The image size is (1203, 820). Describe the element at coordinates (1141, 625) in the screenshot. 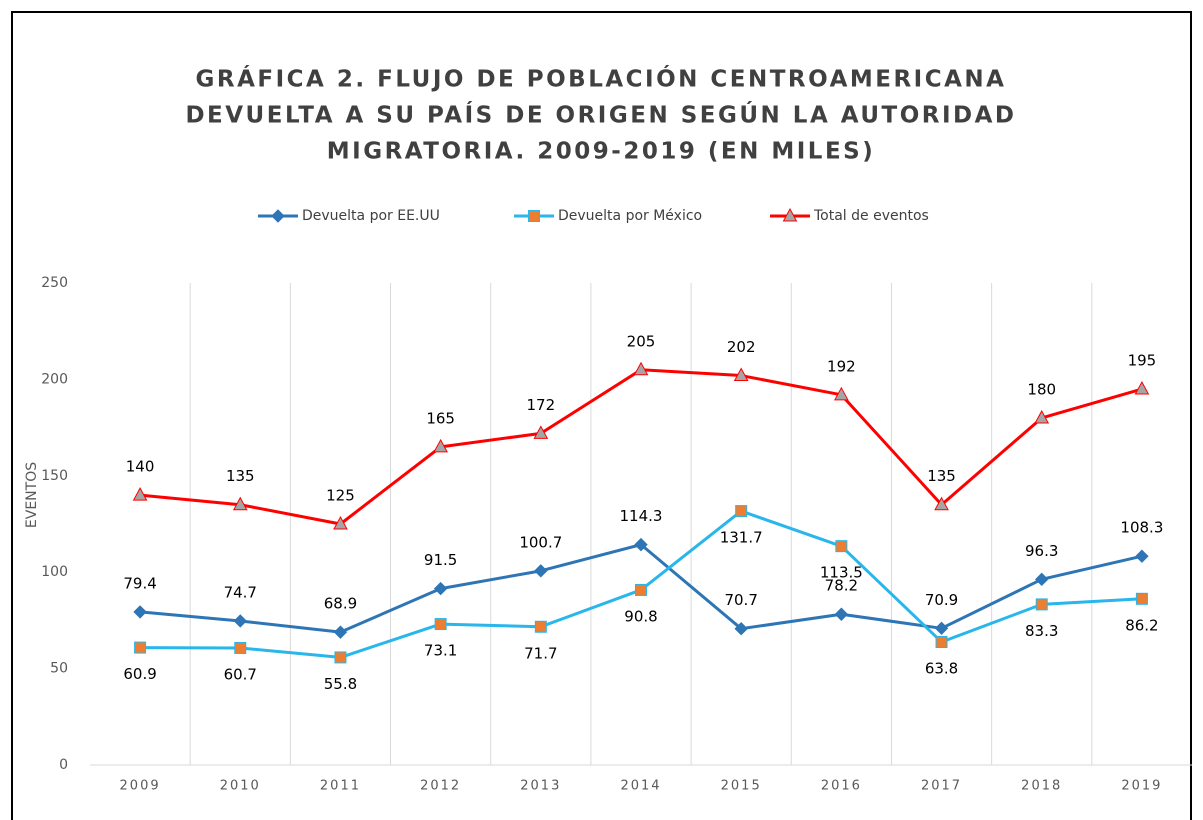

I see `data-label: 86.2` at that location.